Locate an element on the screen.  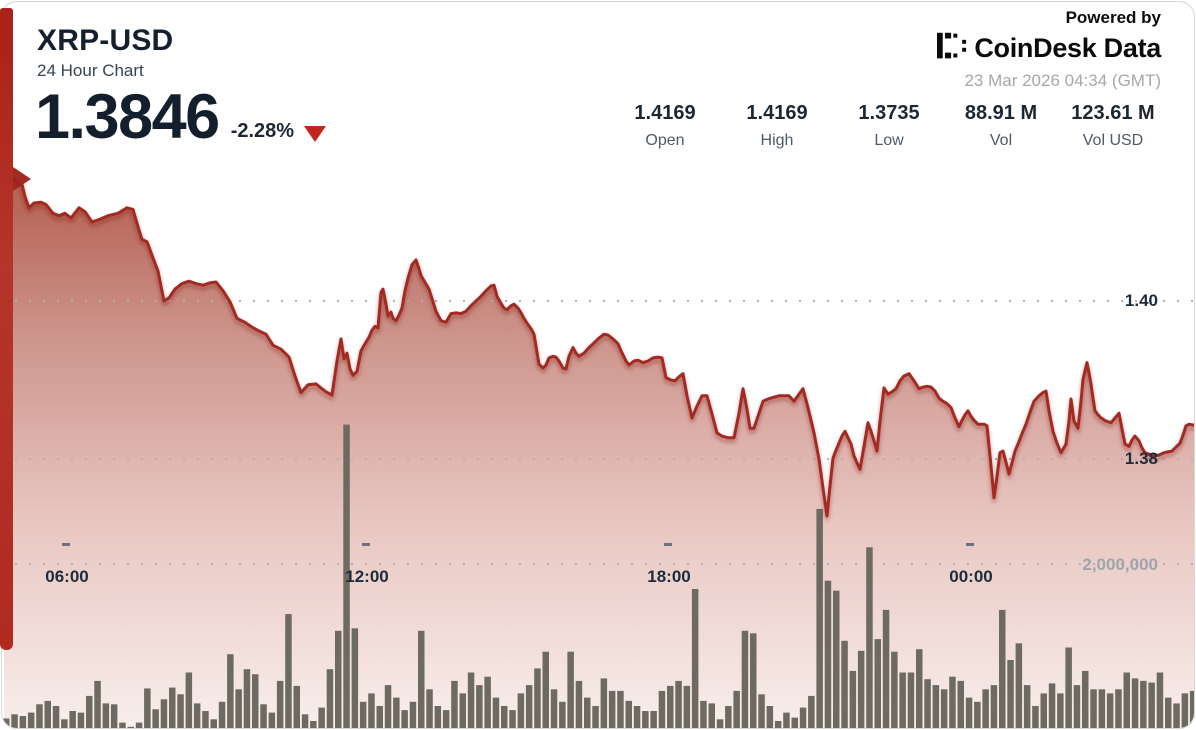
stat-vol-usd-value: 123.61 M is located at coordinates (1113, 113).